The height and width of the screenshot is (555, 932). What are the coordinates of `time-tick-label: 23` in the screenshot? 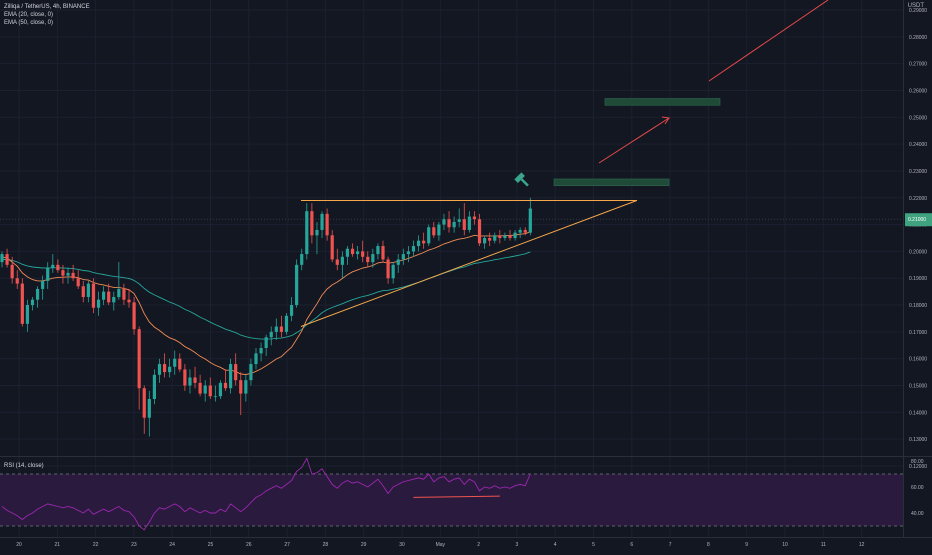 It's located at (134, 545).